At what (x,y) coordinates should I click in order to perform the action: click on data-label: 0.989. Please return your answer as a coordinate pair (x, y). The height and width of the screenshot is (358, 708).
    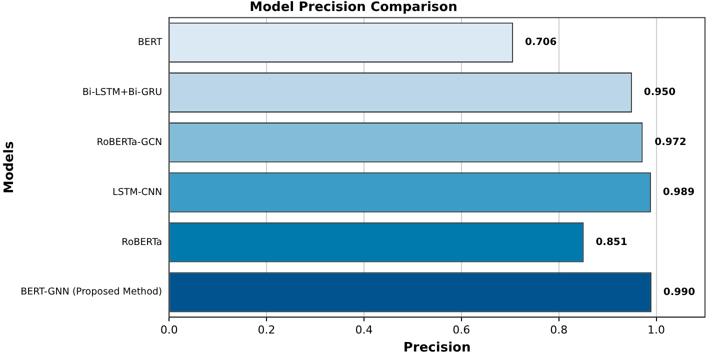
    Looking at the image, I should click on (678, 192).